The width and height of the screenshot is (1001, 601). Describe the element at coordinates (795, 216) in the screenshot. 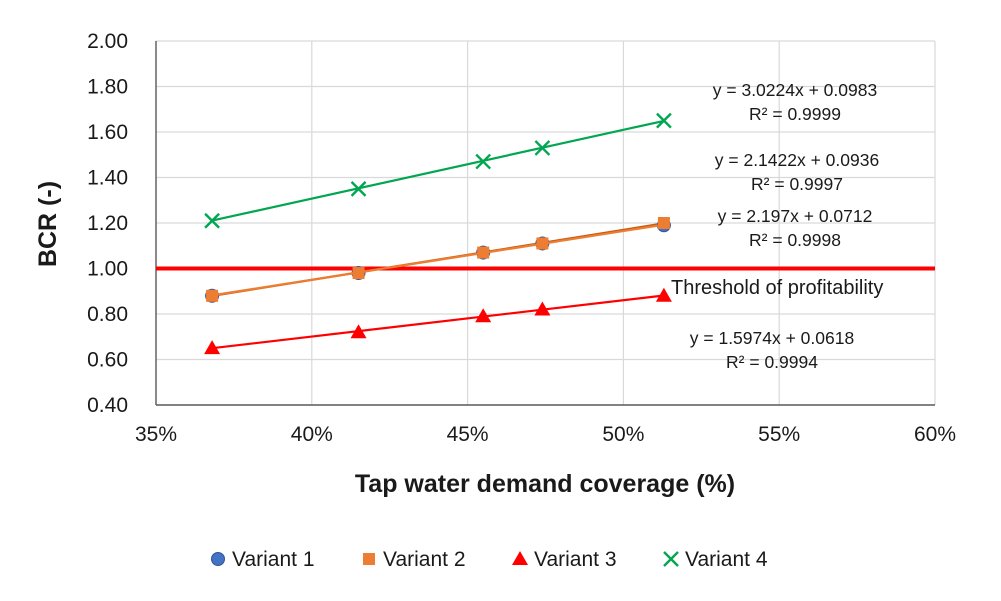

I see `equation-variant-1: y = 2.197x + 0.0712` at that location.